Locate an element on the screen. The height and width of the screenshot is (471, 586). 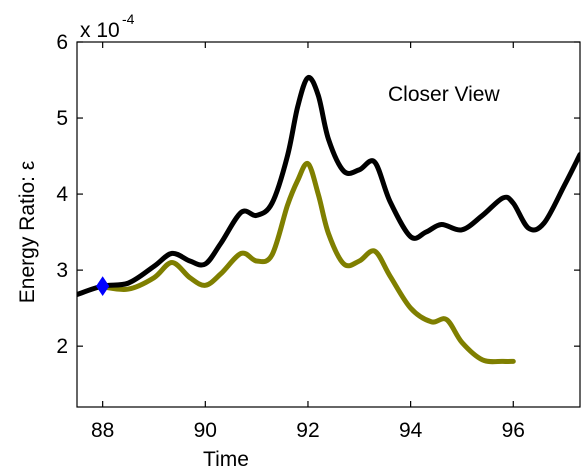
y-tick-label: 6 is located at coordinates (62, 42).